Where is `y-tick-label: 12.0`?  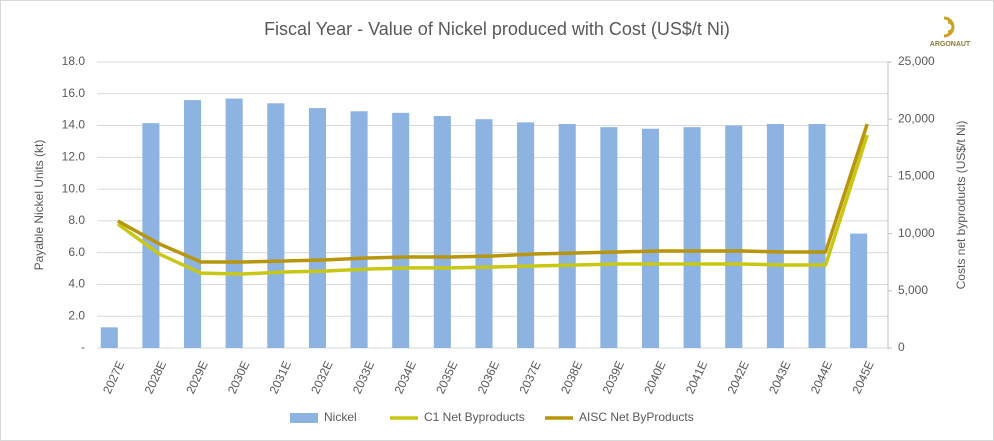
y-tick-label: 12.0 is located at coordinates (74, 157).